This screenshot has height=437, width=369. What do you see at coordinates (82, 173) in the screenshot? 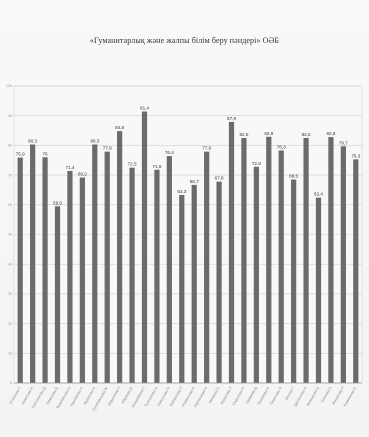
I see `data-label: 69,2` at bounding box center [82, 173].